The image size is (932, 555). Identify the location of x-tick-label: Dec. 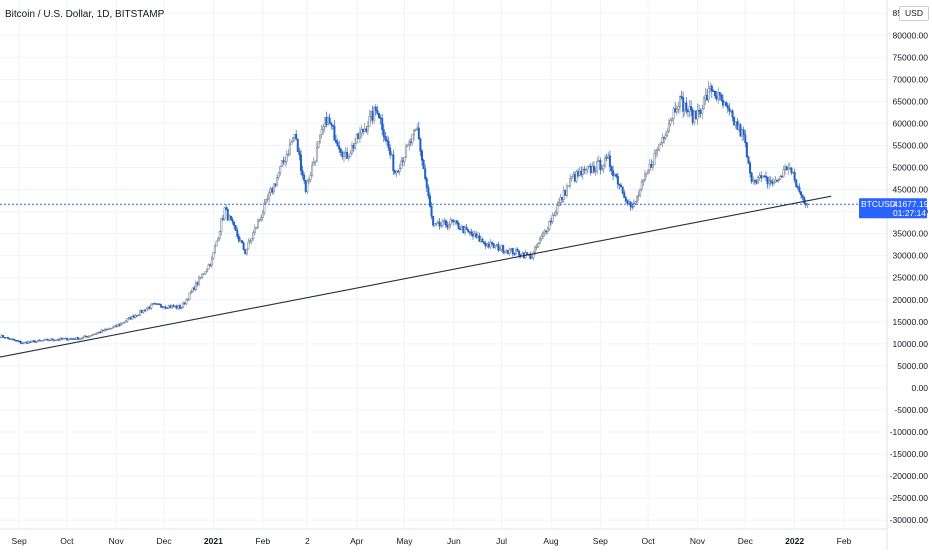
(746, 541).